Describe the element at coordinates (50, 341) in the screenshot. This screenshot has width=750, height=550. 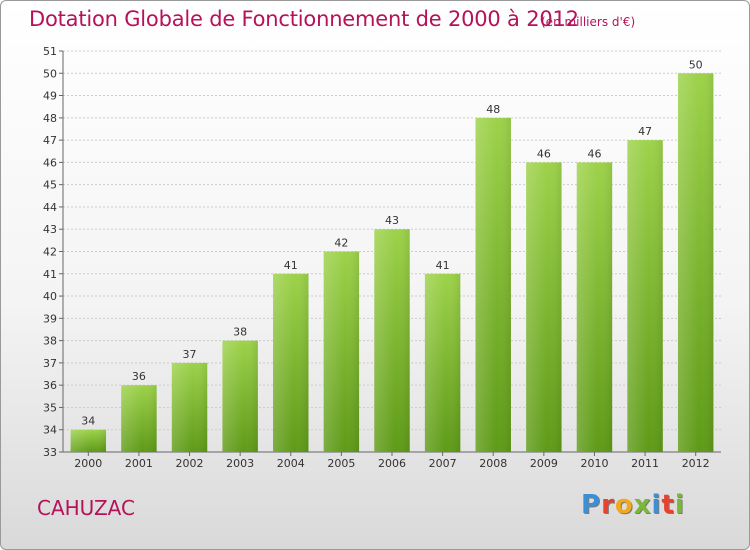
I see `y-tick-label: 38` at that location.